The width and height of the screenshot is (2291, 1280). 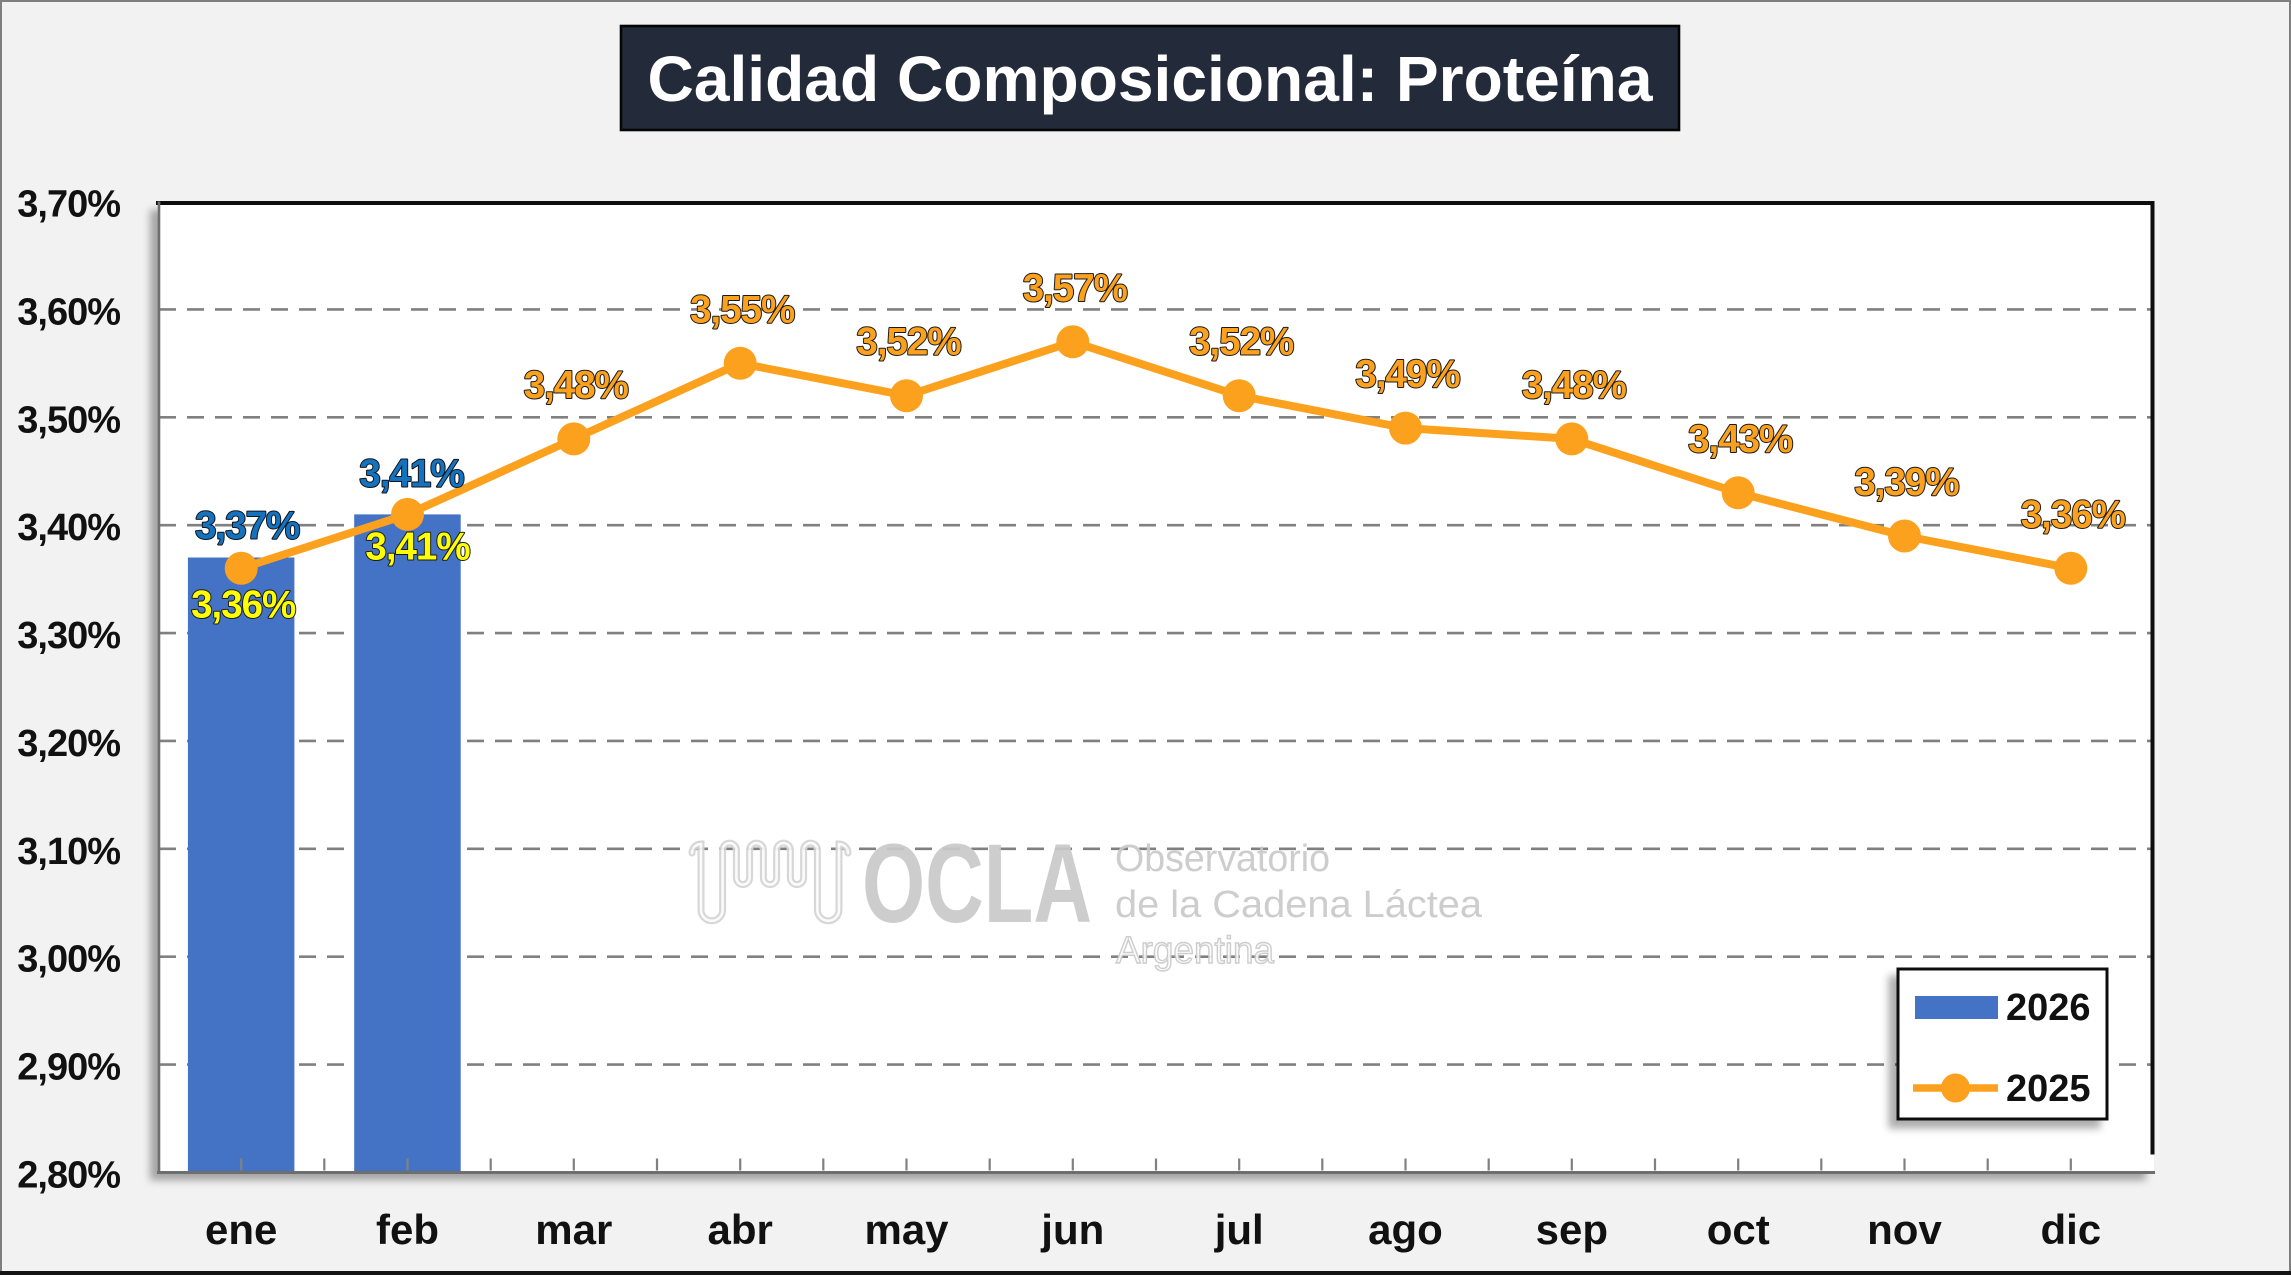 I want to click on svg-text: 3,37%, so click(x=247, y=526).